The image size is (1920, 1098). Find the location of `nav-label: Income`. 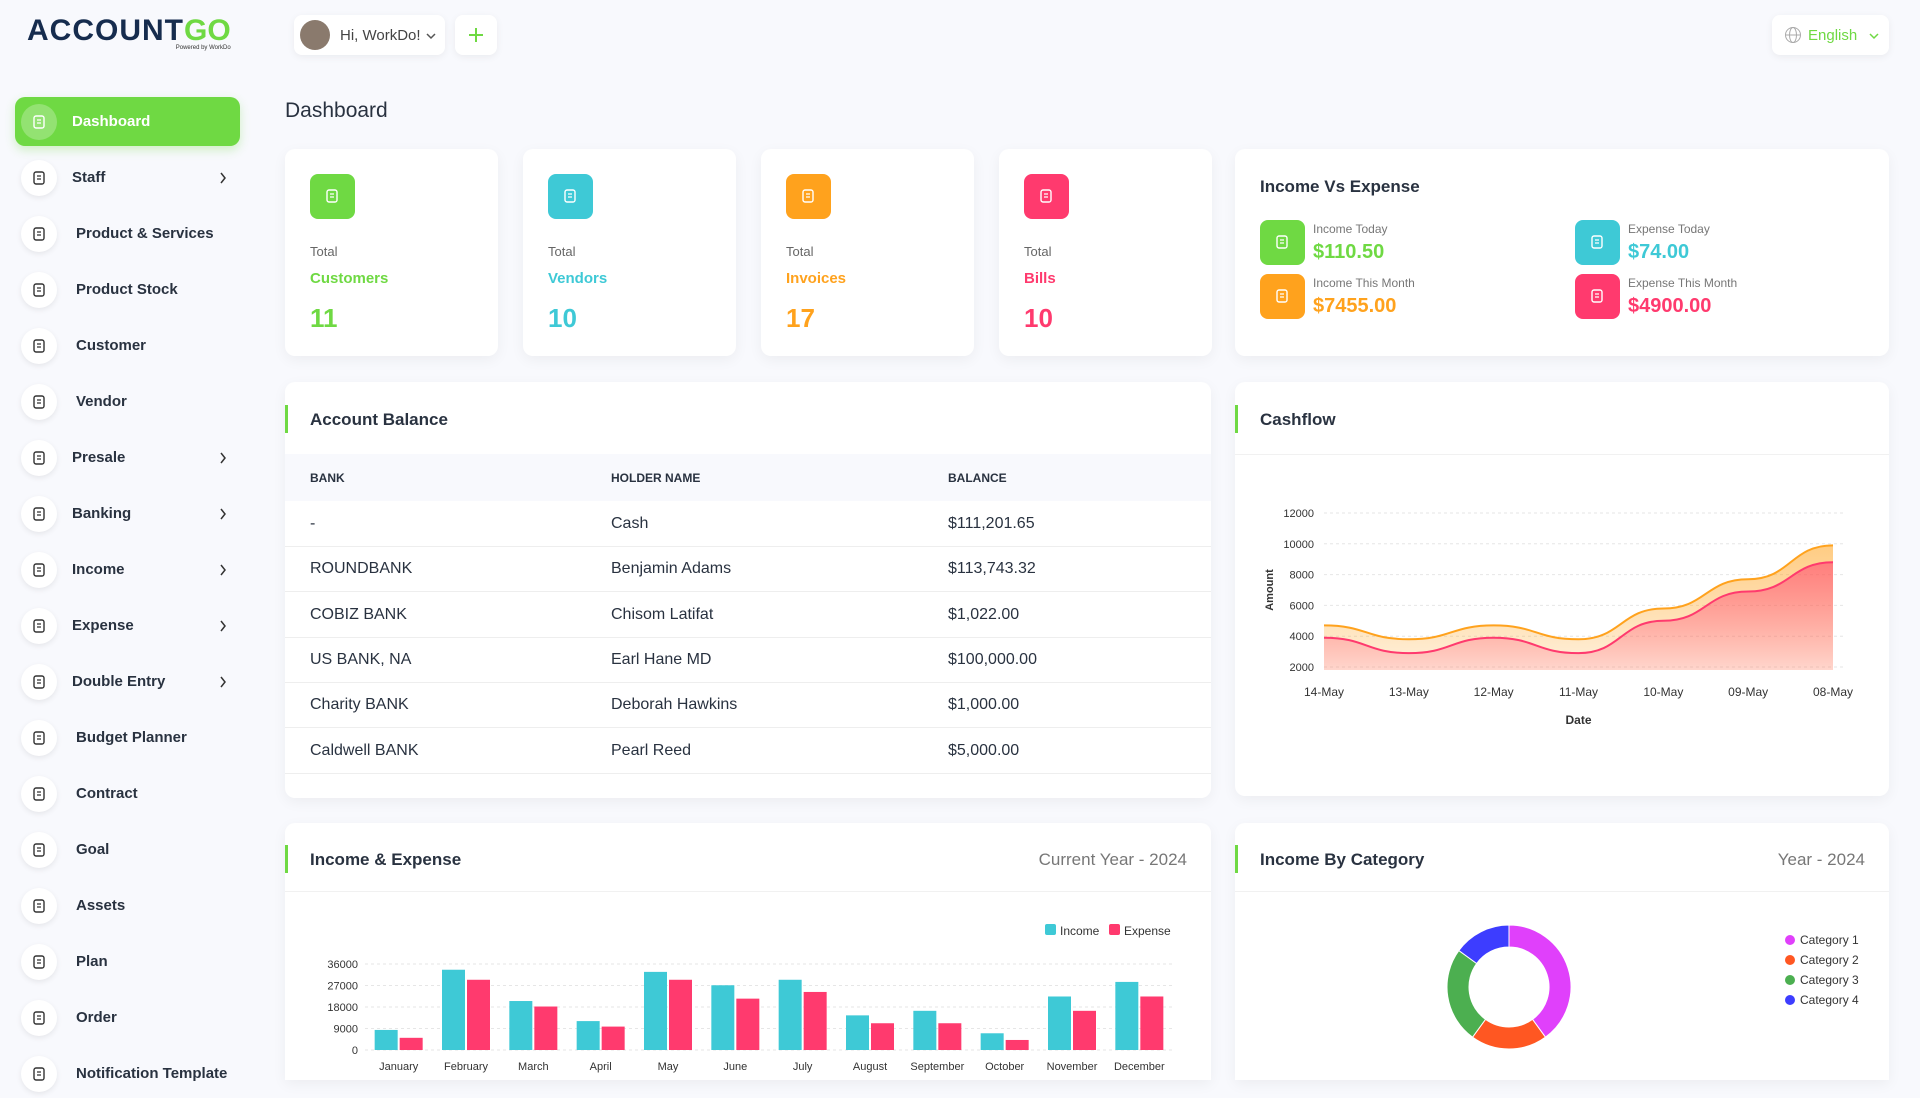

nav-label: Income is located at coordinates (98, 569).